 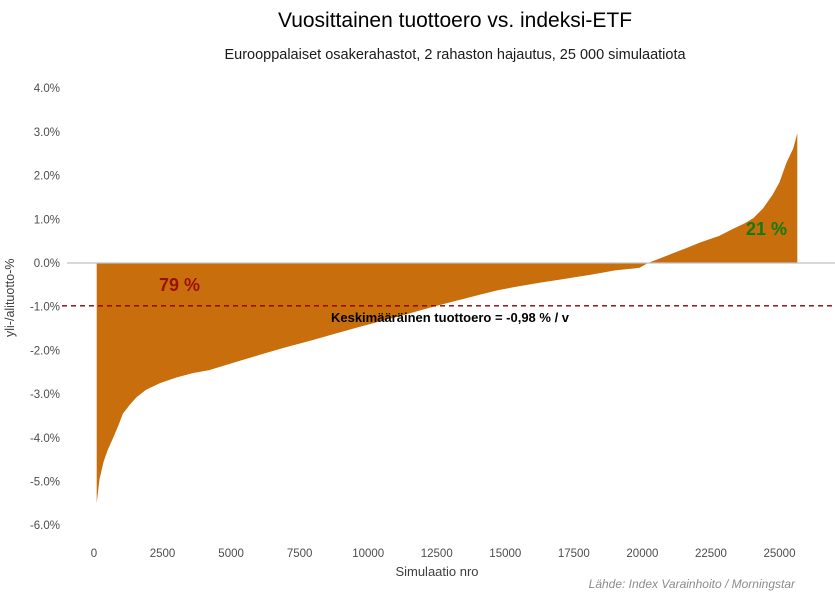 What do you see at coordinates (767, 229) in the screenshot?
I see `pct-above-label: 21 %` at bounding box center [767, 229].